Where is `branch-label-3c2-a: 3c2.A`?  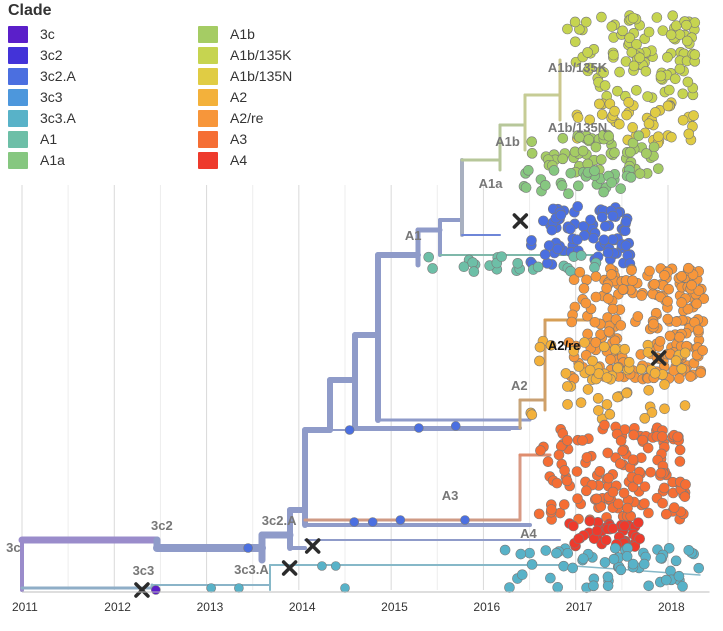 branch-label-3c2-a: 3c2.A is located at coordinates (279, 520).